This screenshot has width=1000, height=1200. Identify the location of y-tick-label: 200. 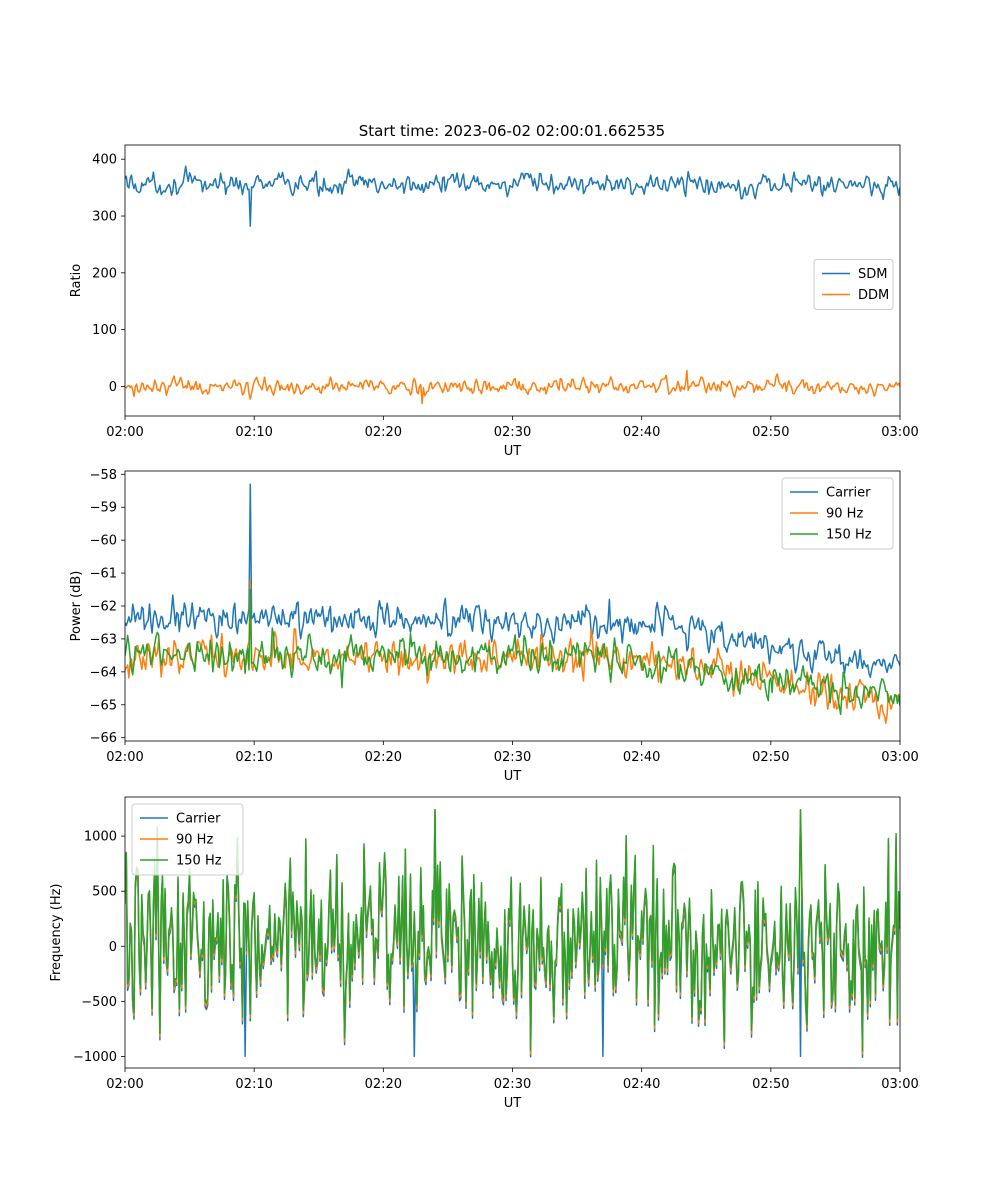
(104, 273).